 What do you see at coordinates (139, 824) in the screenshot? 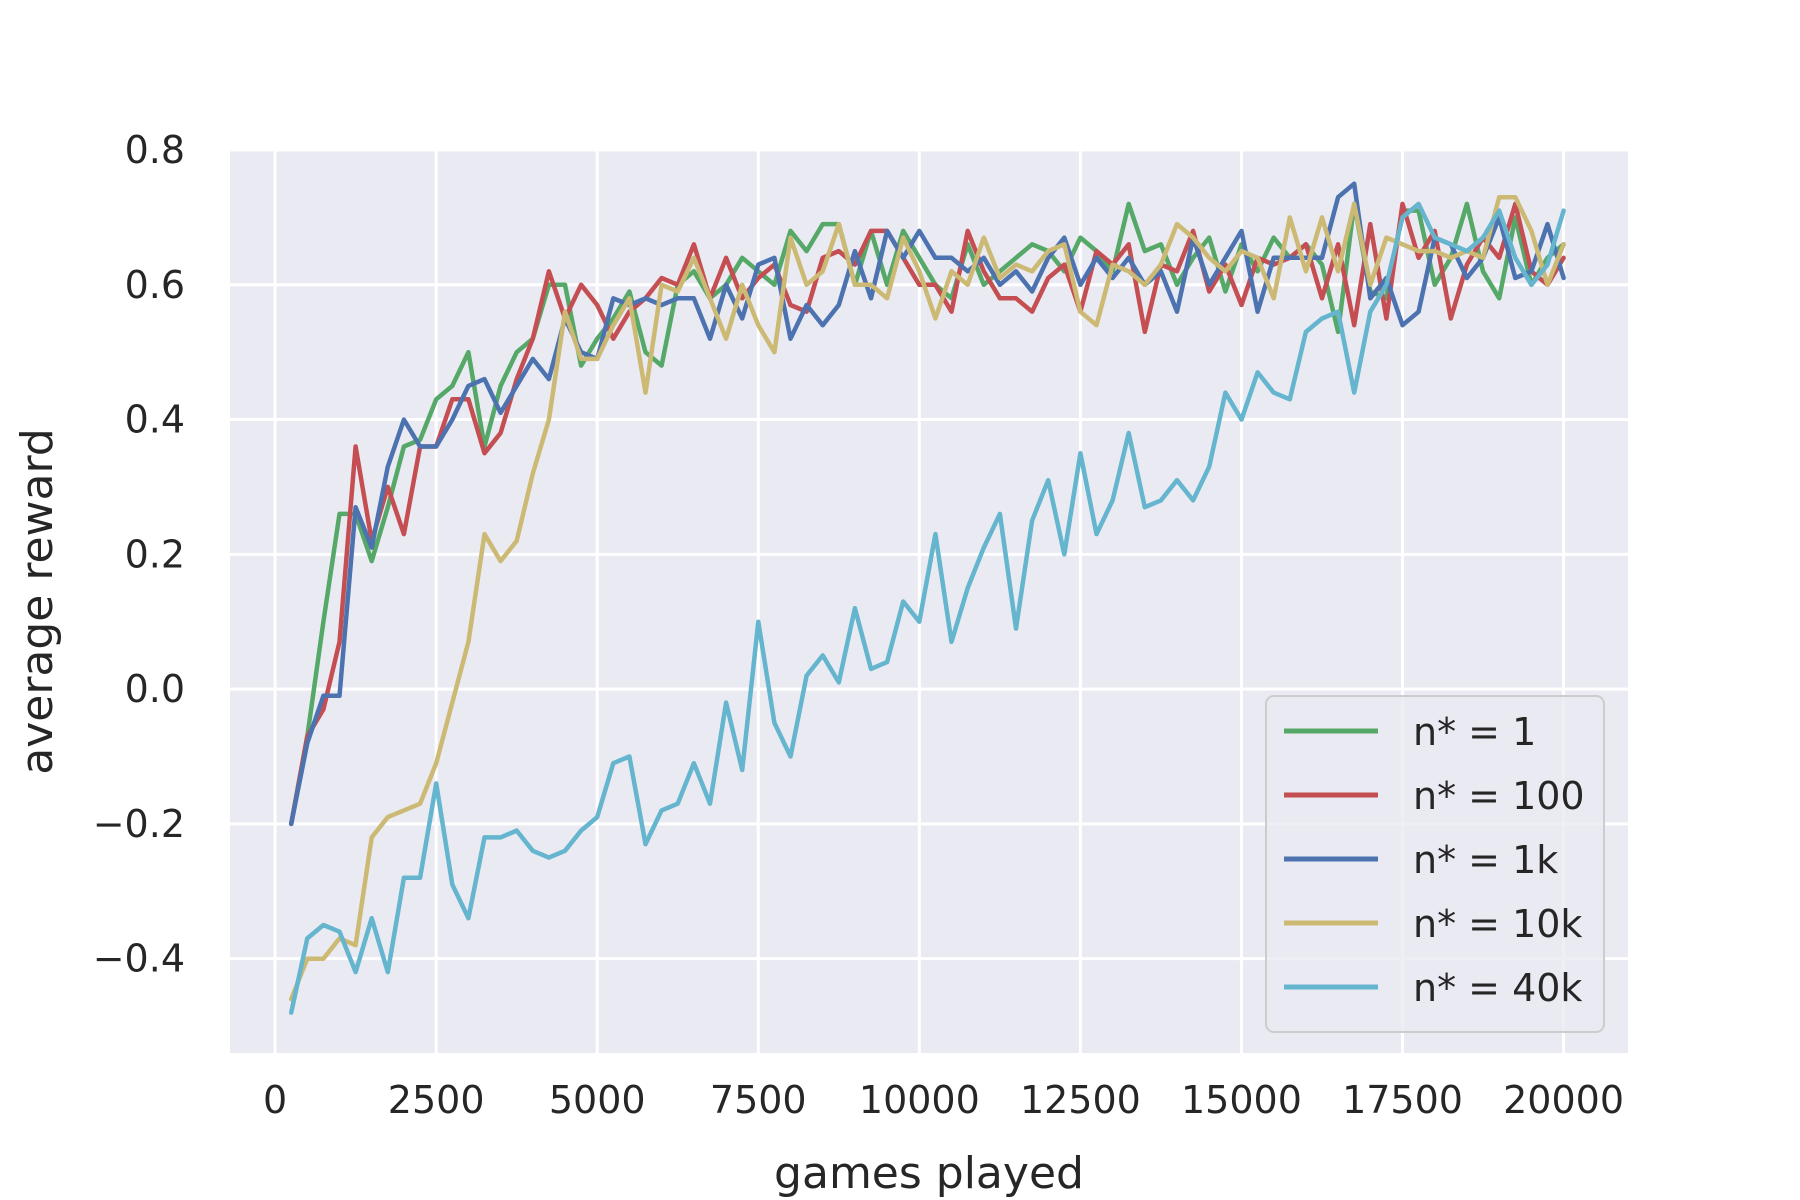
I see `y-tick-label: −0.2` at bounding box center [139, 824].